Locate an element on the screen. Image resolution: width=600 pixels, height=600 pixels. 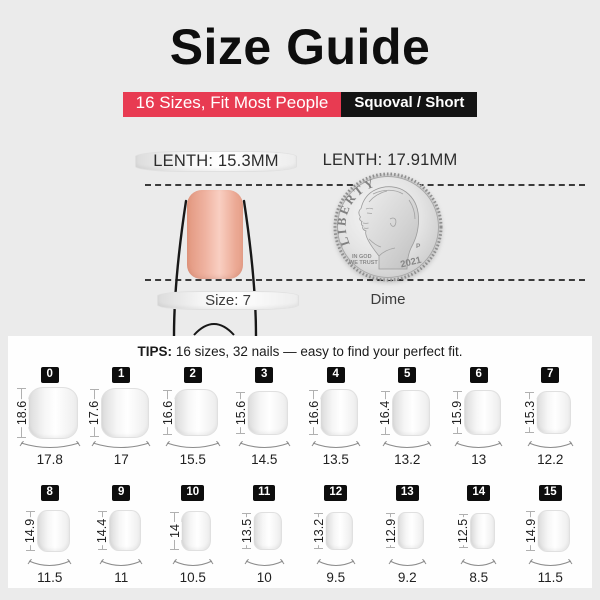
length-value: 12.9 is located at coordinates (390, 530).